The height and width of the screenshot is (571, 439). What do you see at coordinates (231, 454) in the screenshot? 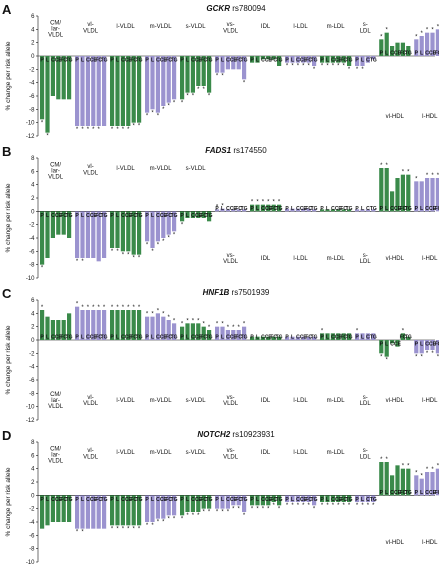
I see `group-label: vs-VLDL` at bounding box center [231, 454].